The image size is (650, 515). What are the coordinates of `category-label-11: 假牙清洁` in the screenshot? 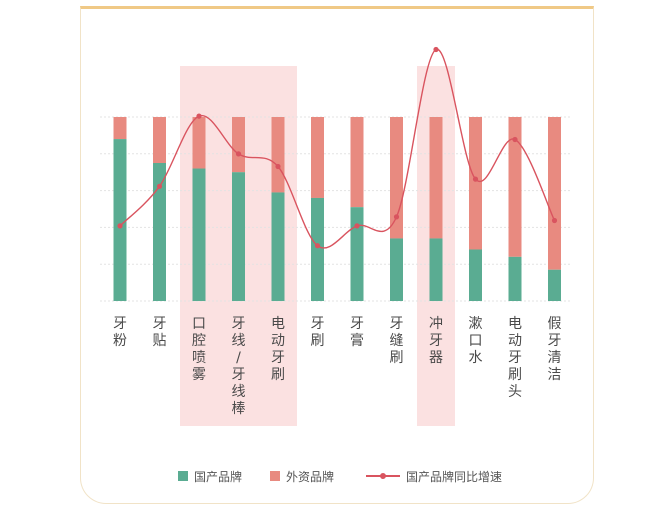 It's located at (555, 349).